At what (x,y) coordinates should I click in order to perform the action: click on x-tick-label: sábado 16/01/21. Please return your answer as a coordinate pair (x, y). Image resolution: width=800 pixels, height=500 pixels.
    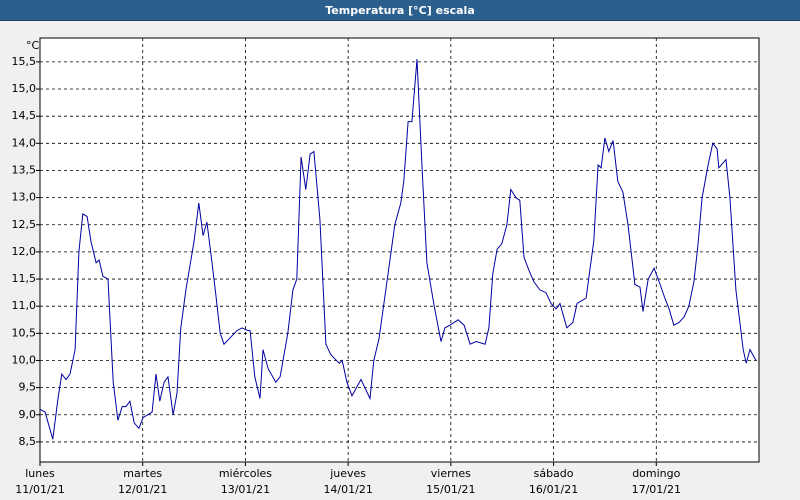
    Looking at the image, I should click on (553, 481).